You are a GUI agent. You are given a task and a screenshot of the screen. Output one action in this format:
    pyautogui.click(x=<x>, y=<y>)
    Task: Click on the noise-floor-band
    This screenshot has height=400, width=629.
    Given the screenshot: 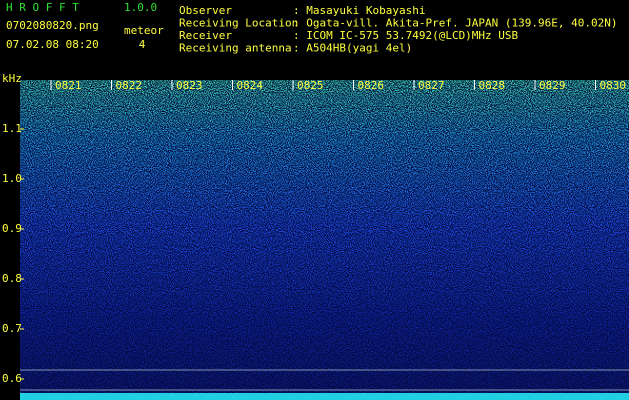 What is the action you would take?
    pyautogui.click(x=324, y=396)
    